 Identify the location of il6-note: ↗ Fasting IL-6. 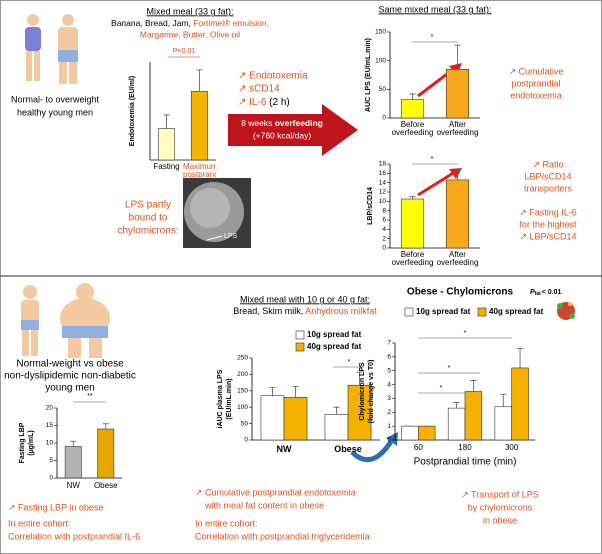
(548, 212).